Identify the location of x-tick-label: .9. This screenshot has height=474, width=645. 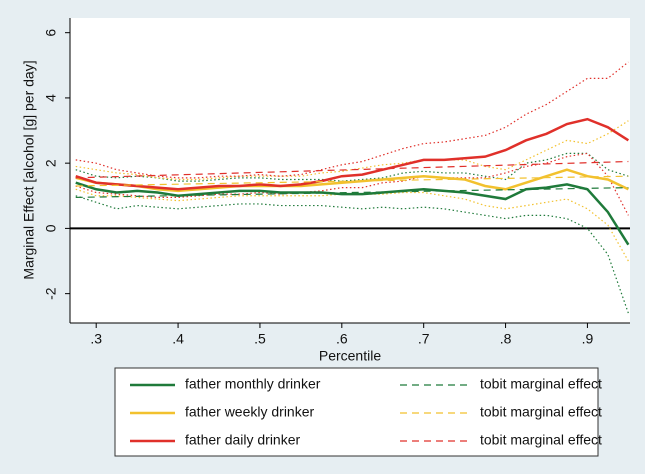
(588, 339).